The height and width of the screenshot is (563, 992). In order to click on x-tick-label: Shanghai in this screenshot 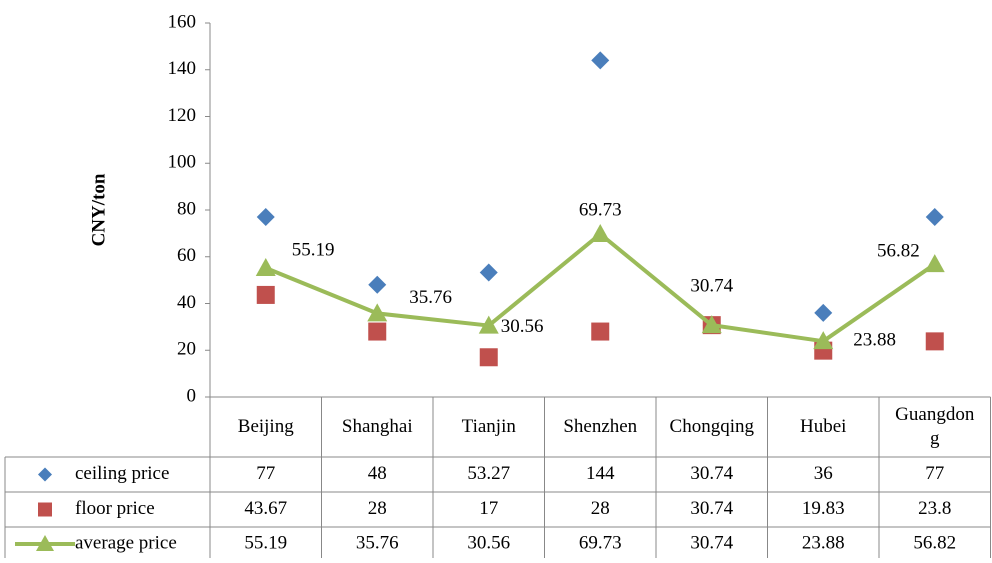, I will do `click(377, 426)`.